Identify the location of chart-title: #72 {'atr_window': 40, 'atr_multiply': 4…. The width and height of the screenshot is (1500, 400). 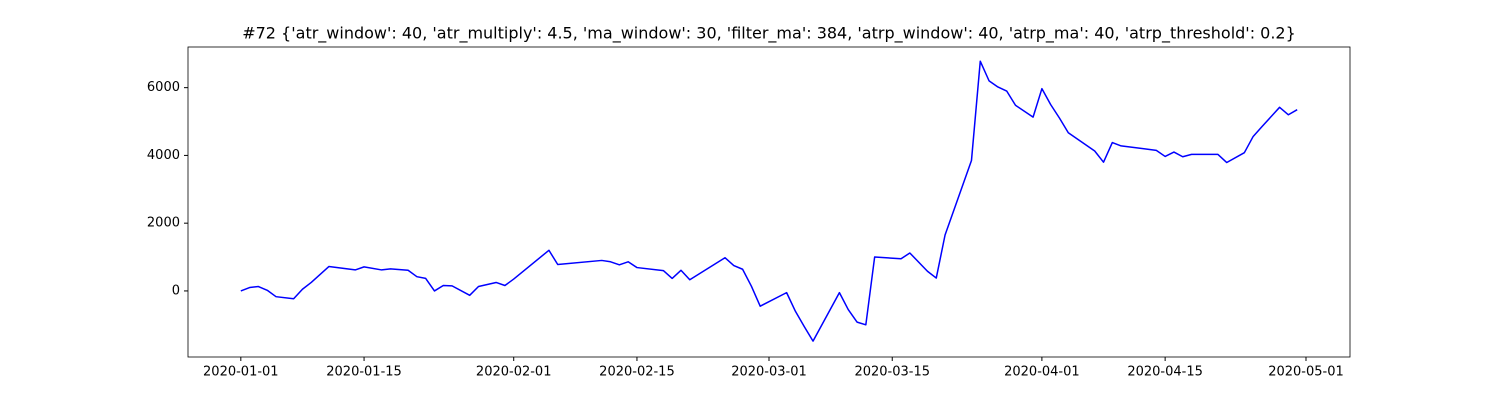
(769, 34).